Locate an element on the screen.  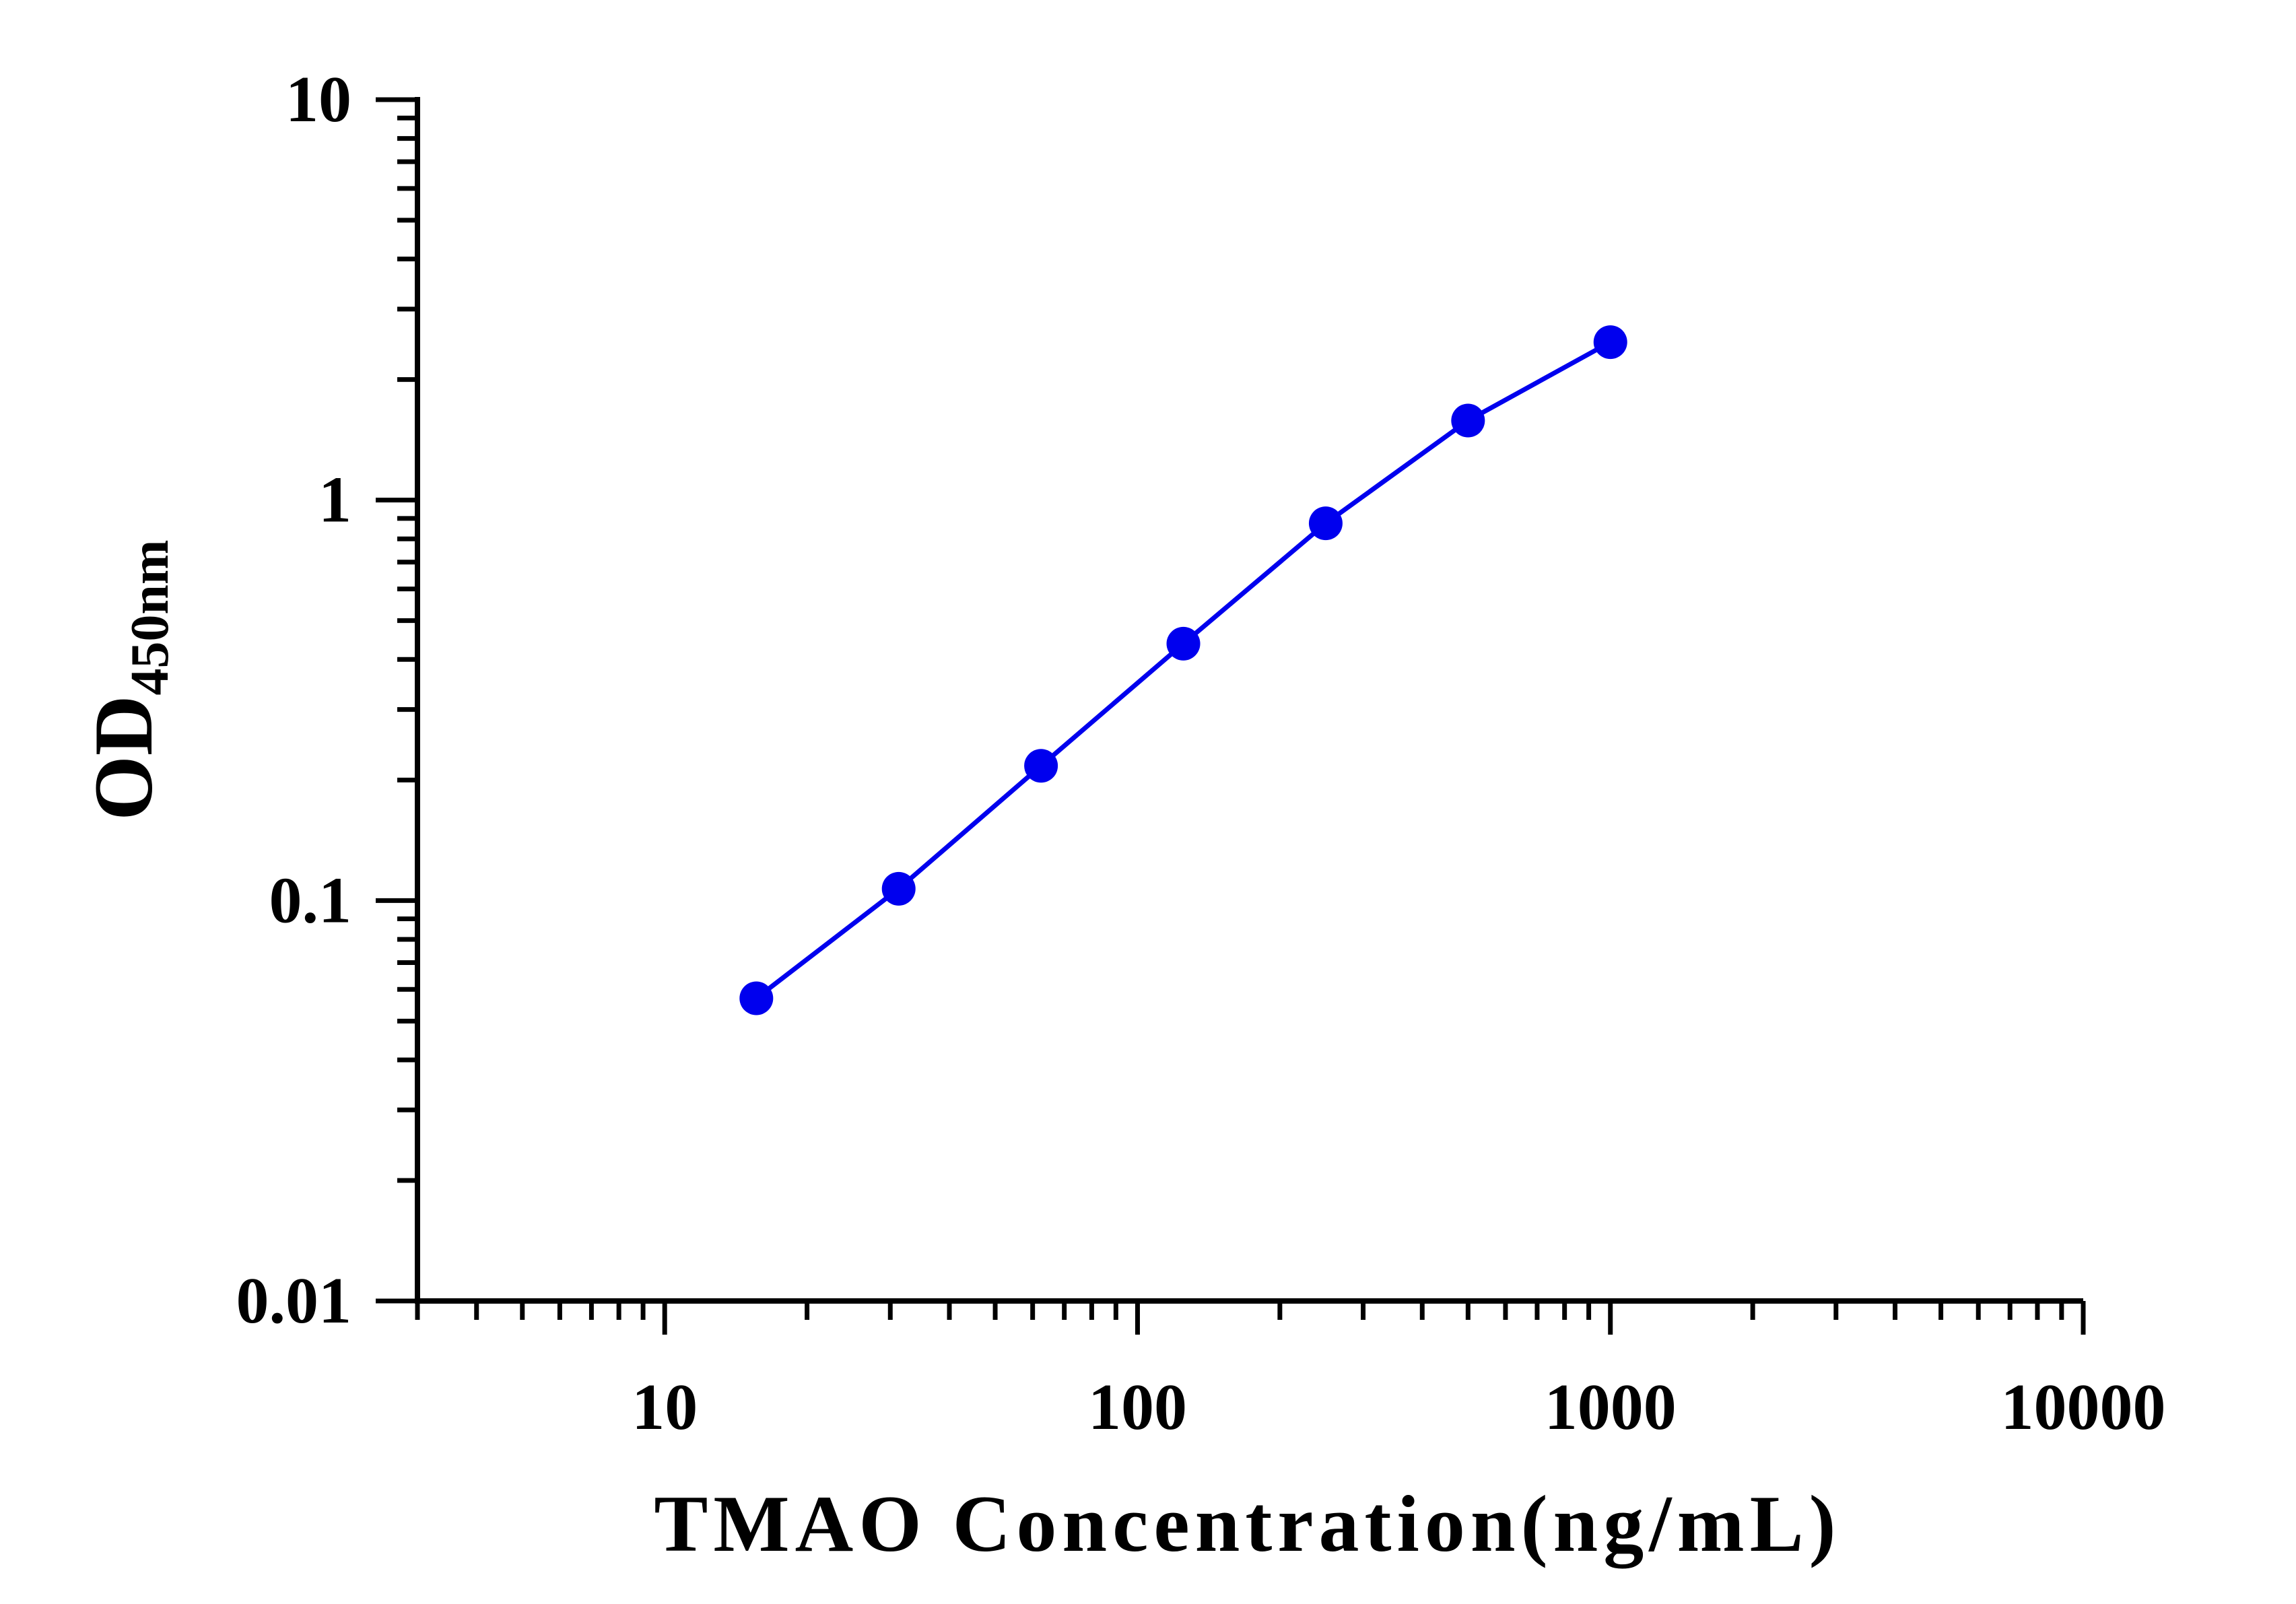
y-axis-title-main: OD is located at coordinates (123, 758).